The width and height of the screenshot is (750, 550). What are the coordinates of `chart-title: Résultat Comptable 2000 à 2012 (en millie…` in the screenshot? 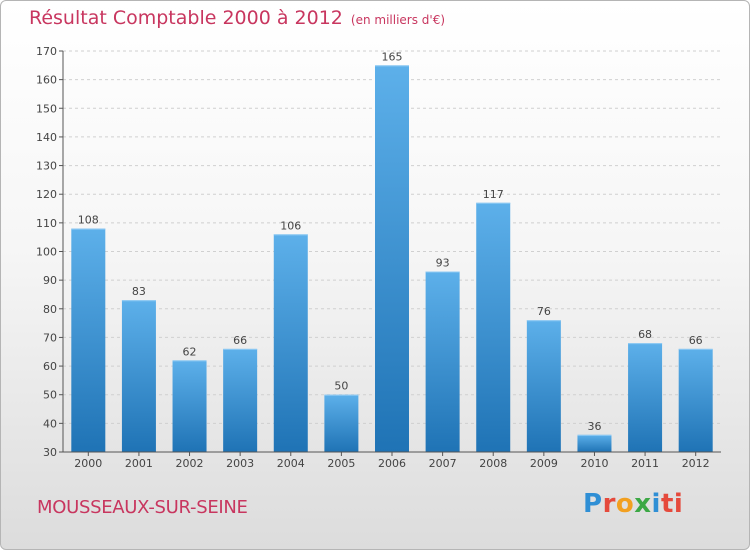 It's located at (237, 18).